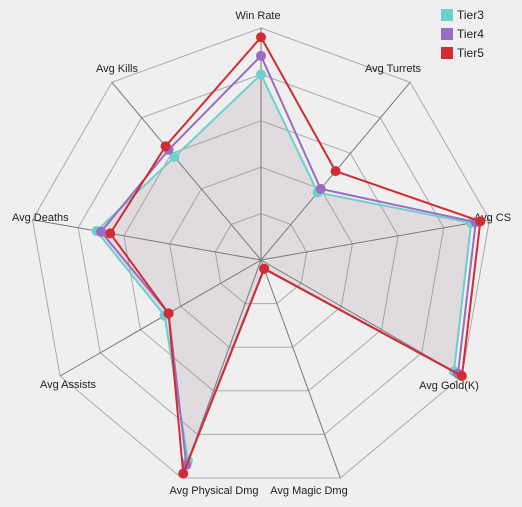 This screenshot has width=522, height=507. I want to click on legend-swatch-tier4, so click(447, 33).